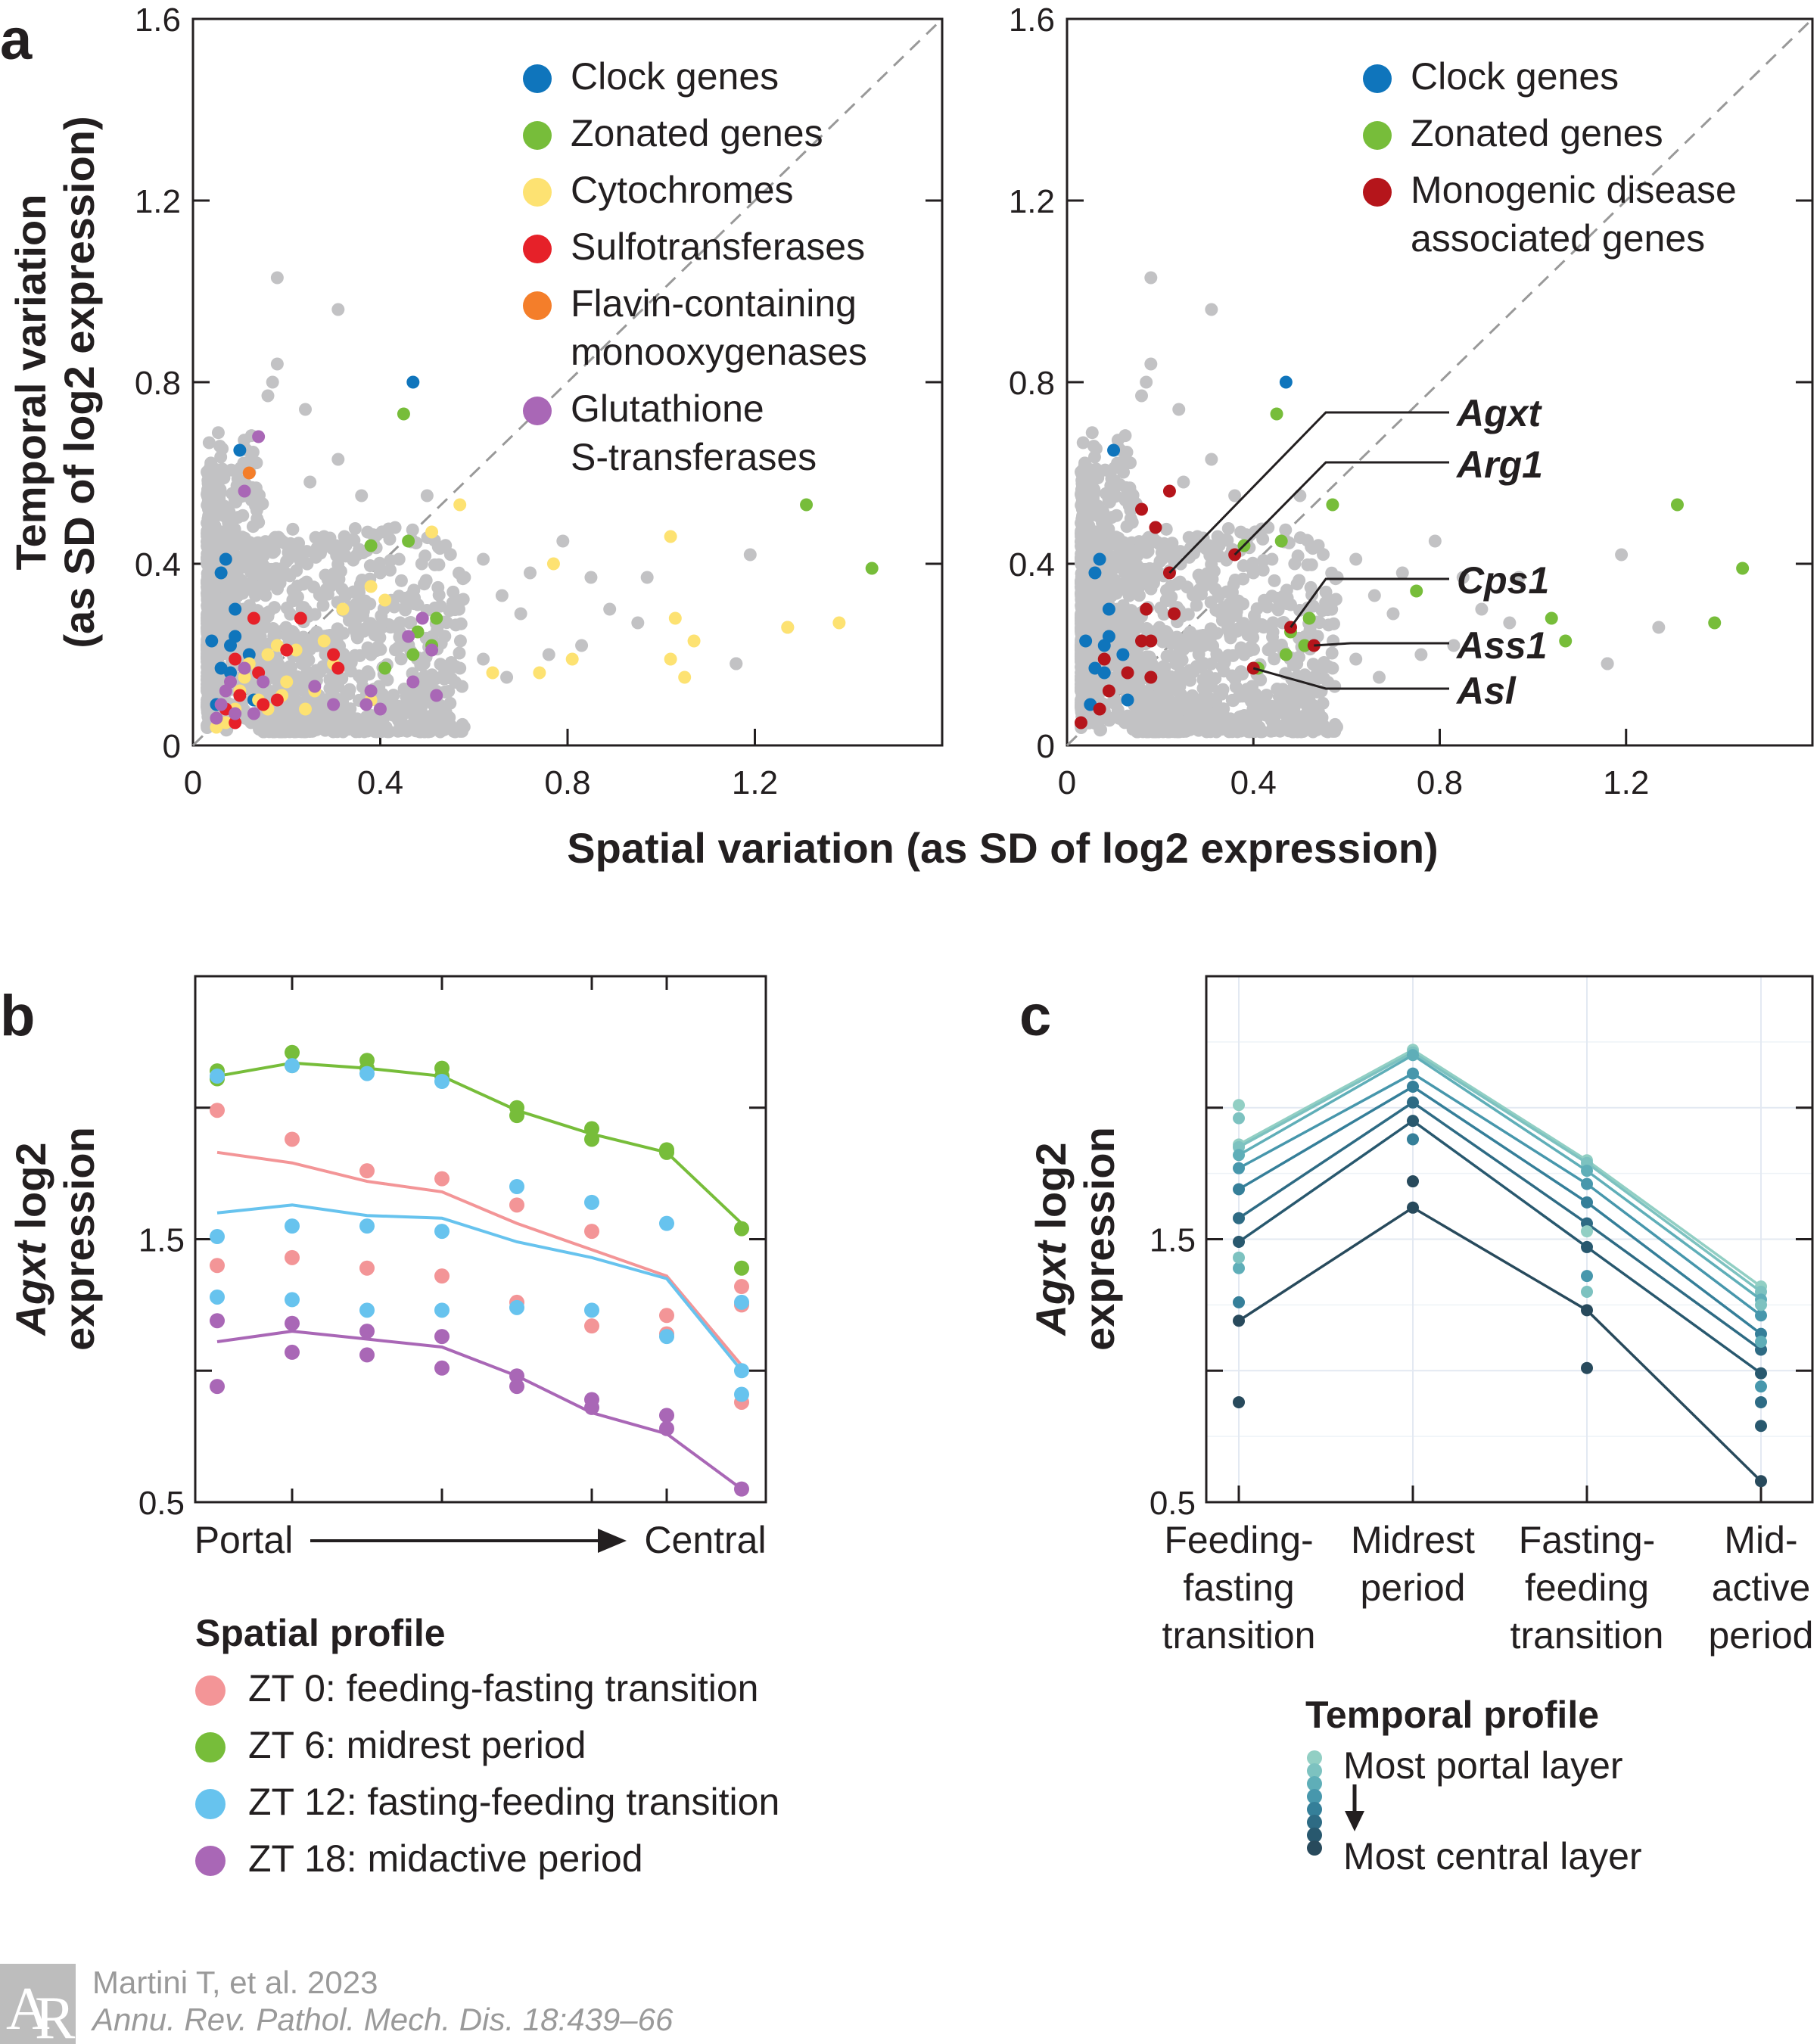  I want to click on panel-b-legend-label: ZT 18: midactive period, so click(445, 1858).